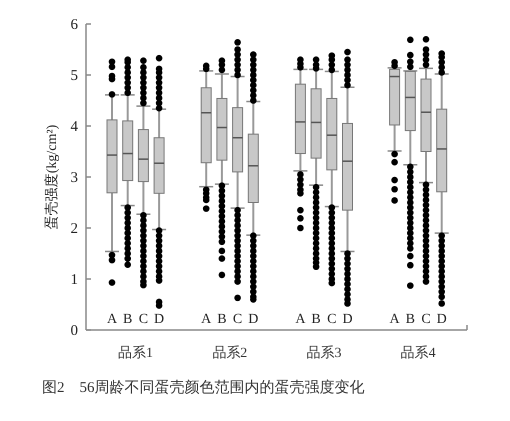  What do you see at coordinates (203, 387) in the screenshot?
I see `caption: 图2 56周龄不同蛋壳颜色范围内的蛋壳强度变化` at bounding box center [203, 387].